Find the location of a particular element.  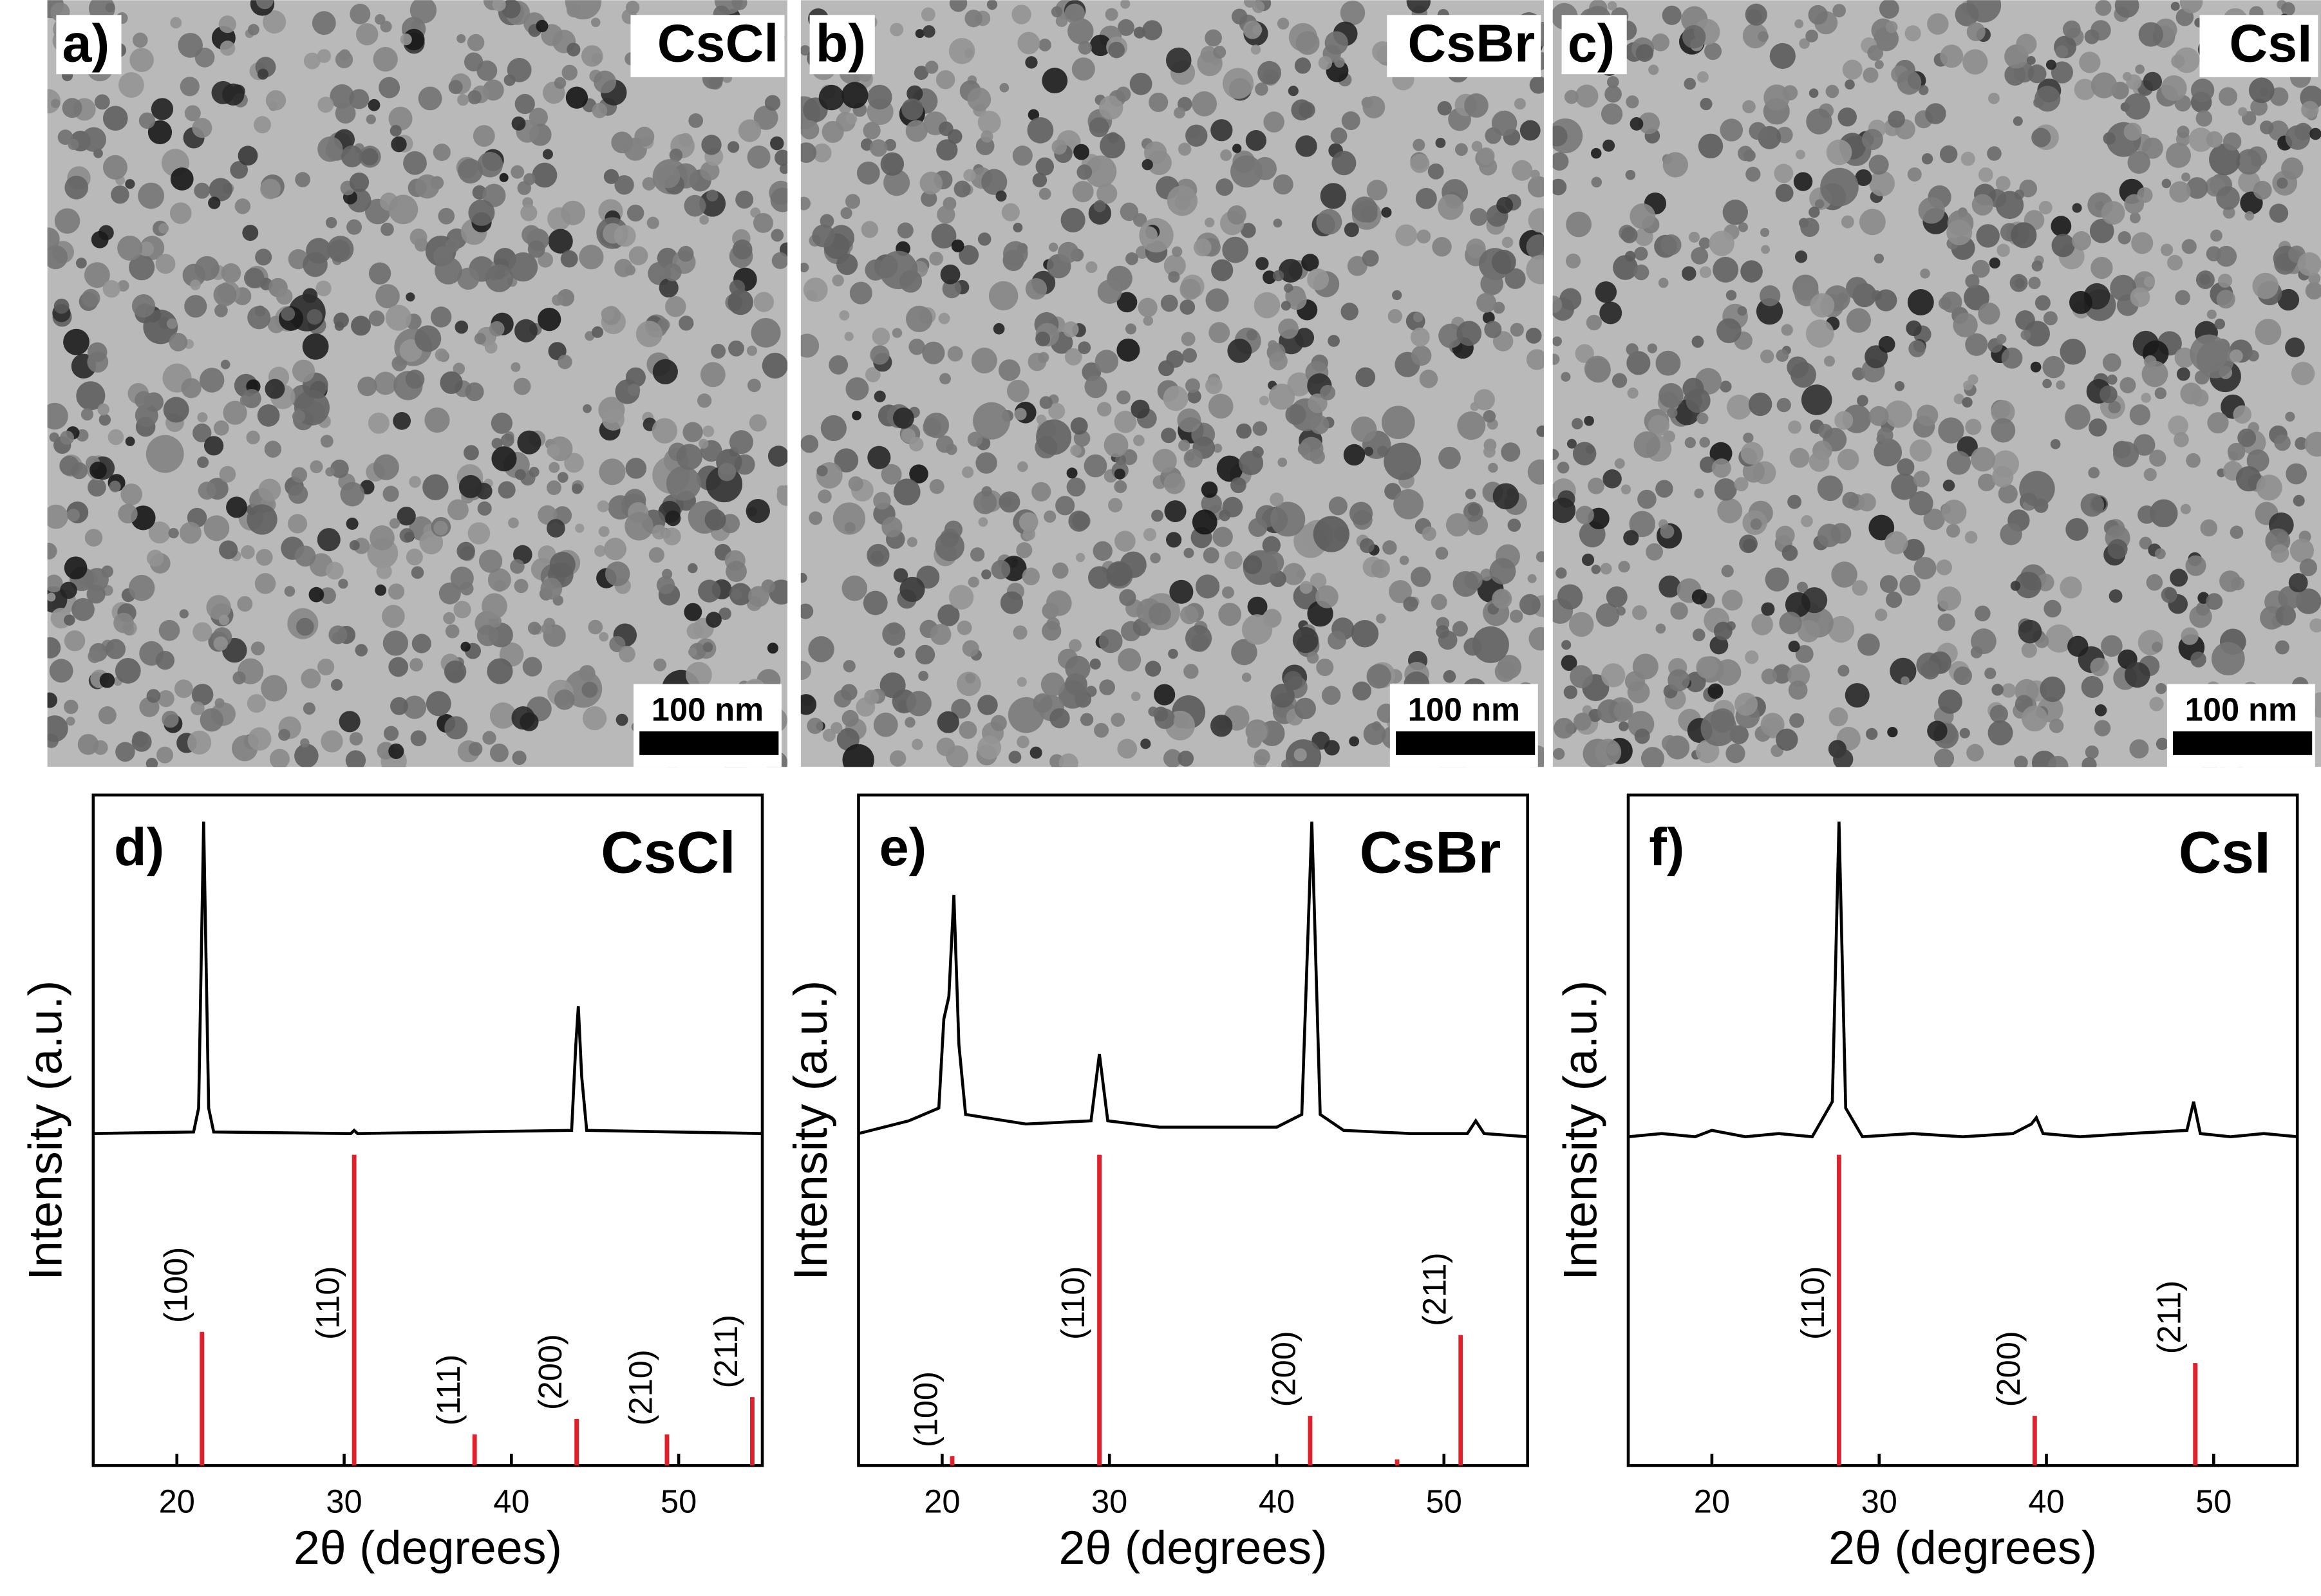

reference-label: (210) is located at coordinates (641, 1387).